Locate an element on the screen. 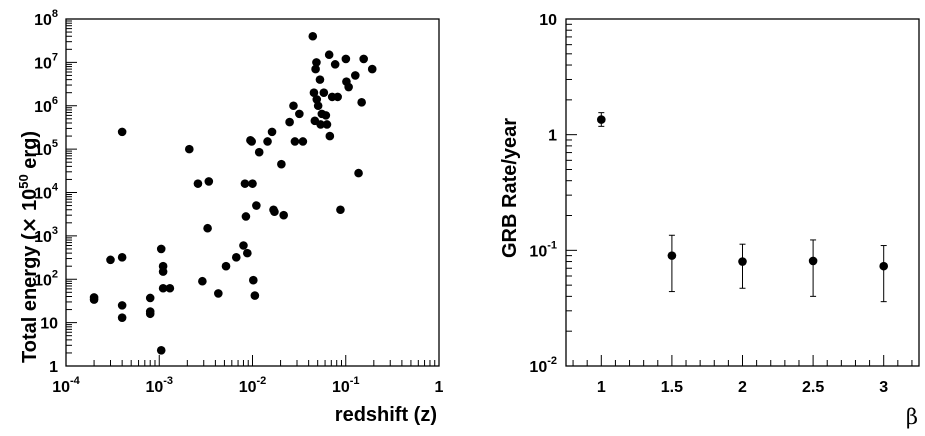 The height and width of the screenshot is (436, 925). rate-points is located at coordinates (742, 207).